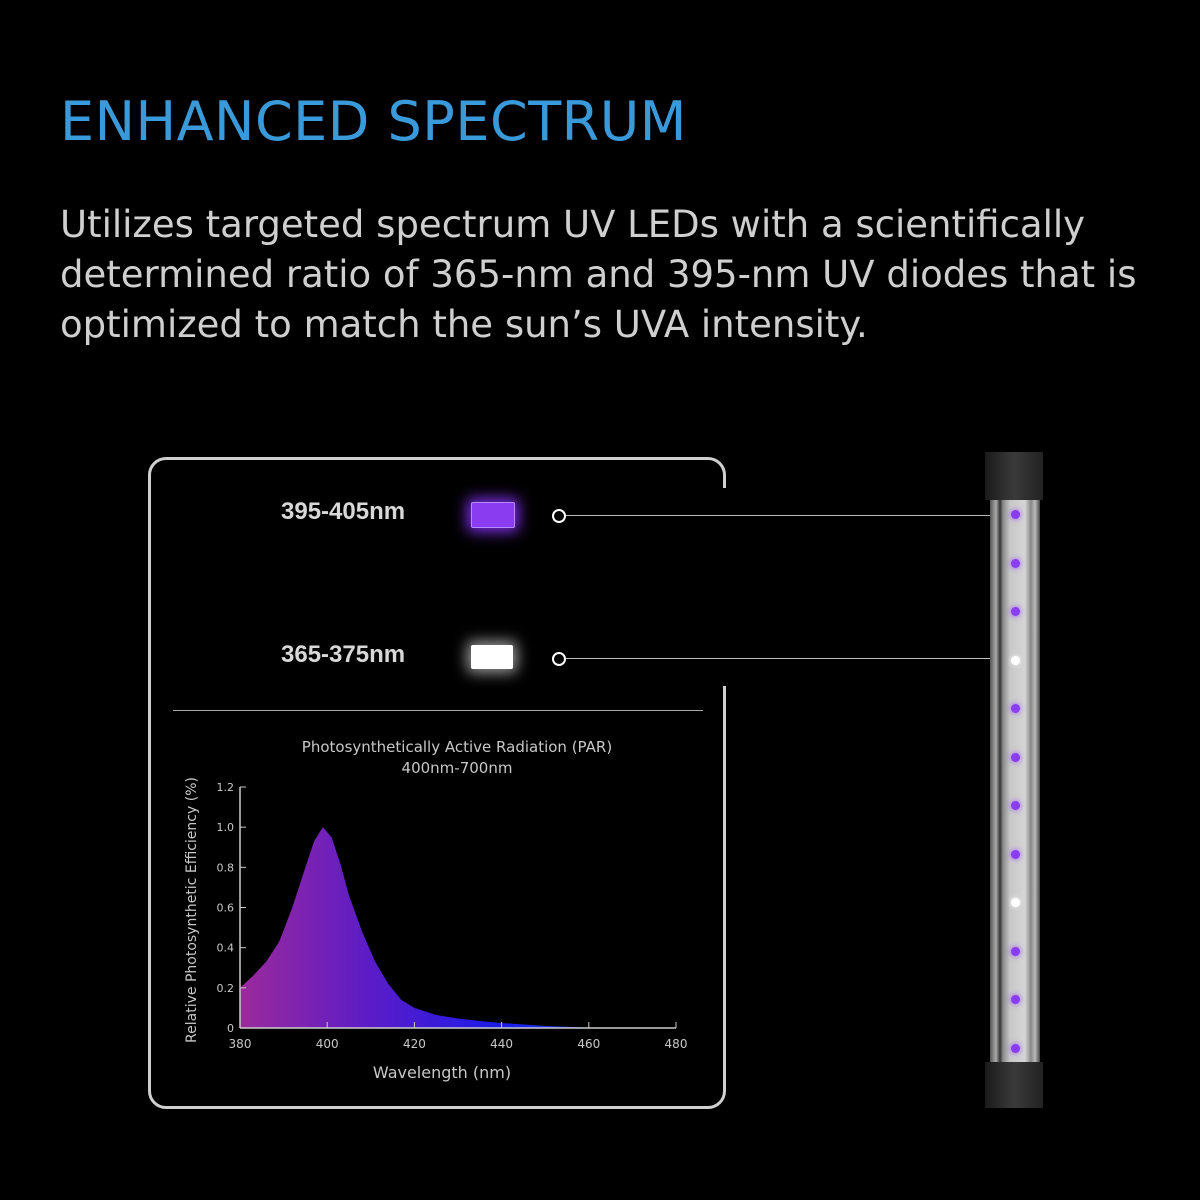 Image resolution: width=1200 pixels, height=1200 pixels. What do you see at coordinates (343, 511) in the screenshot?
I see `legend-label-395: 395-405nm` at bounding box center [343, 511].